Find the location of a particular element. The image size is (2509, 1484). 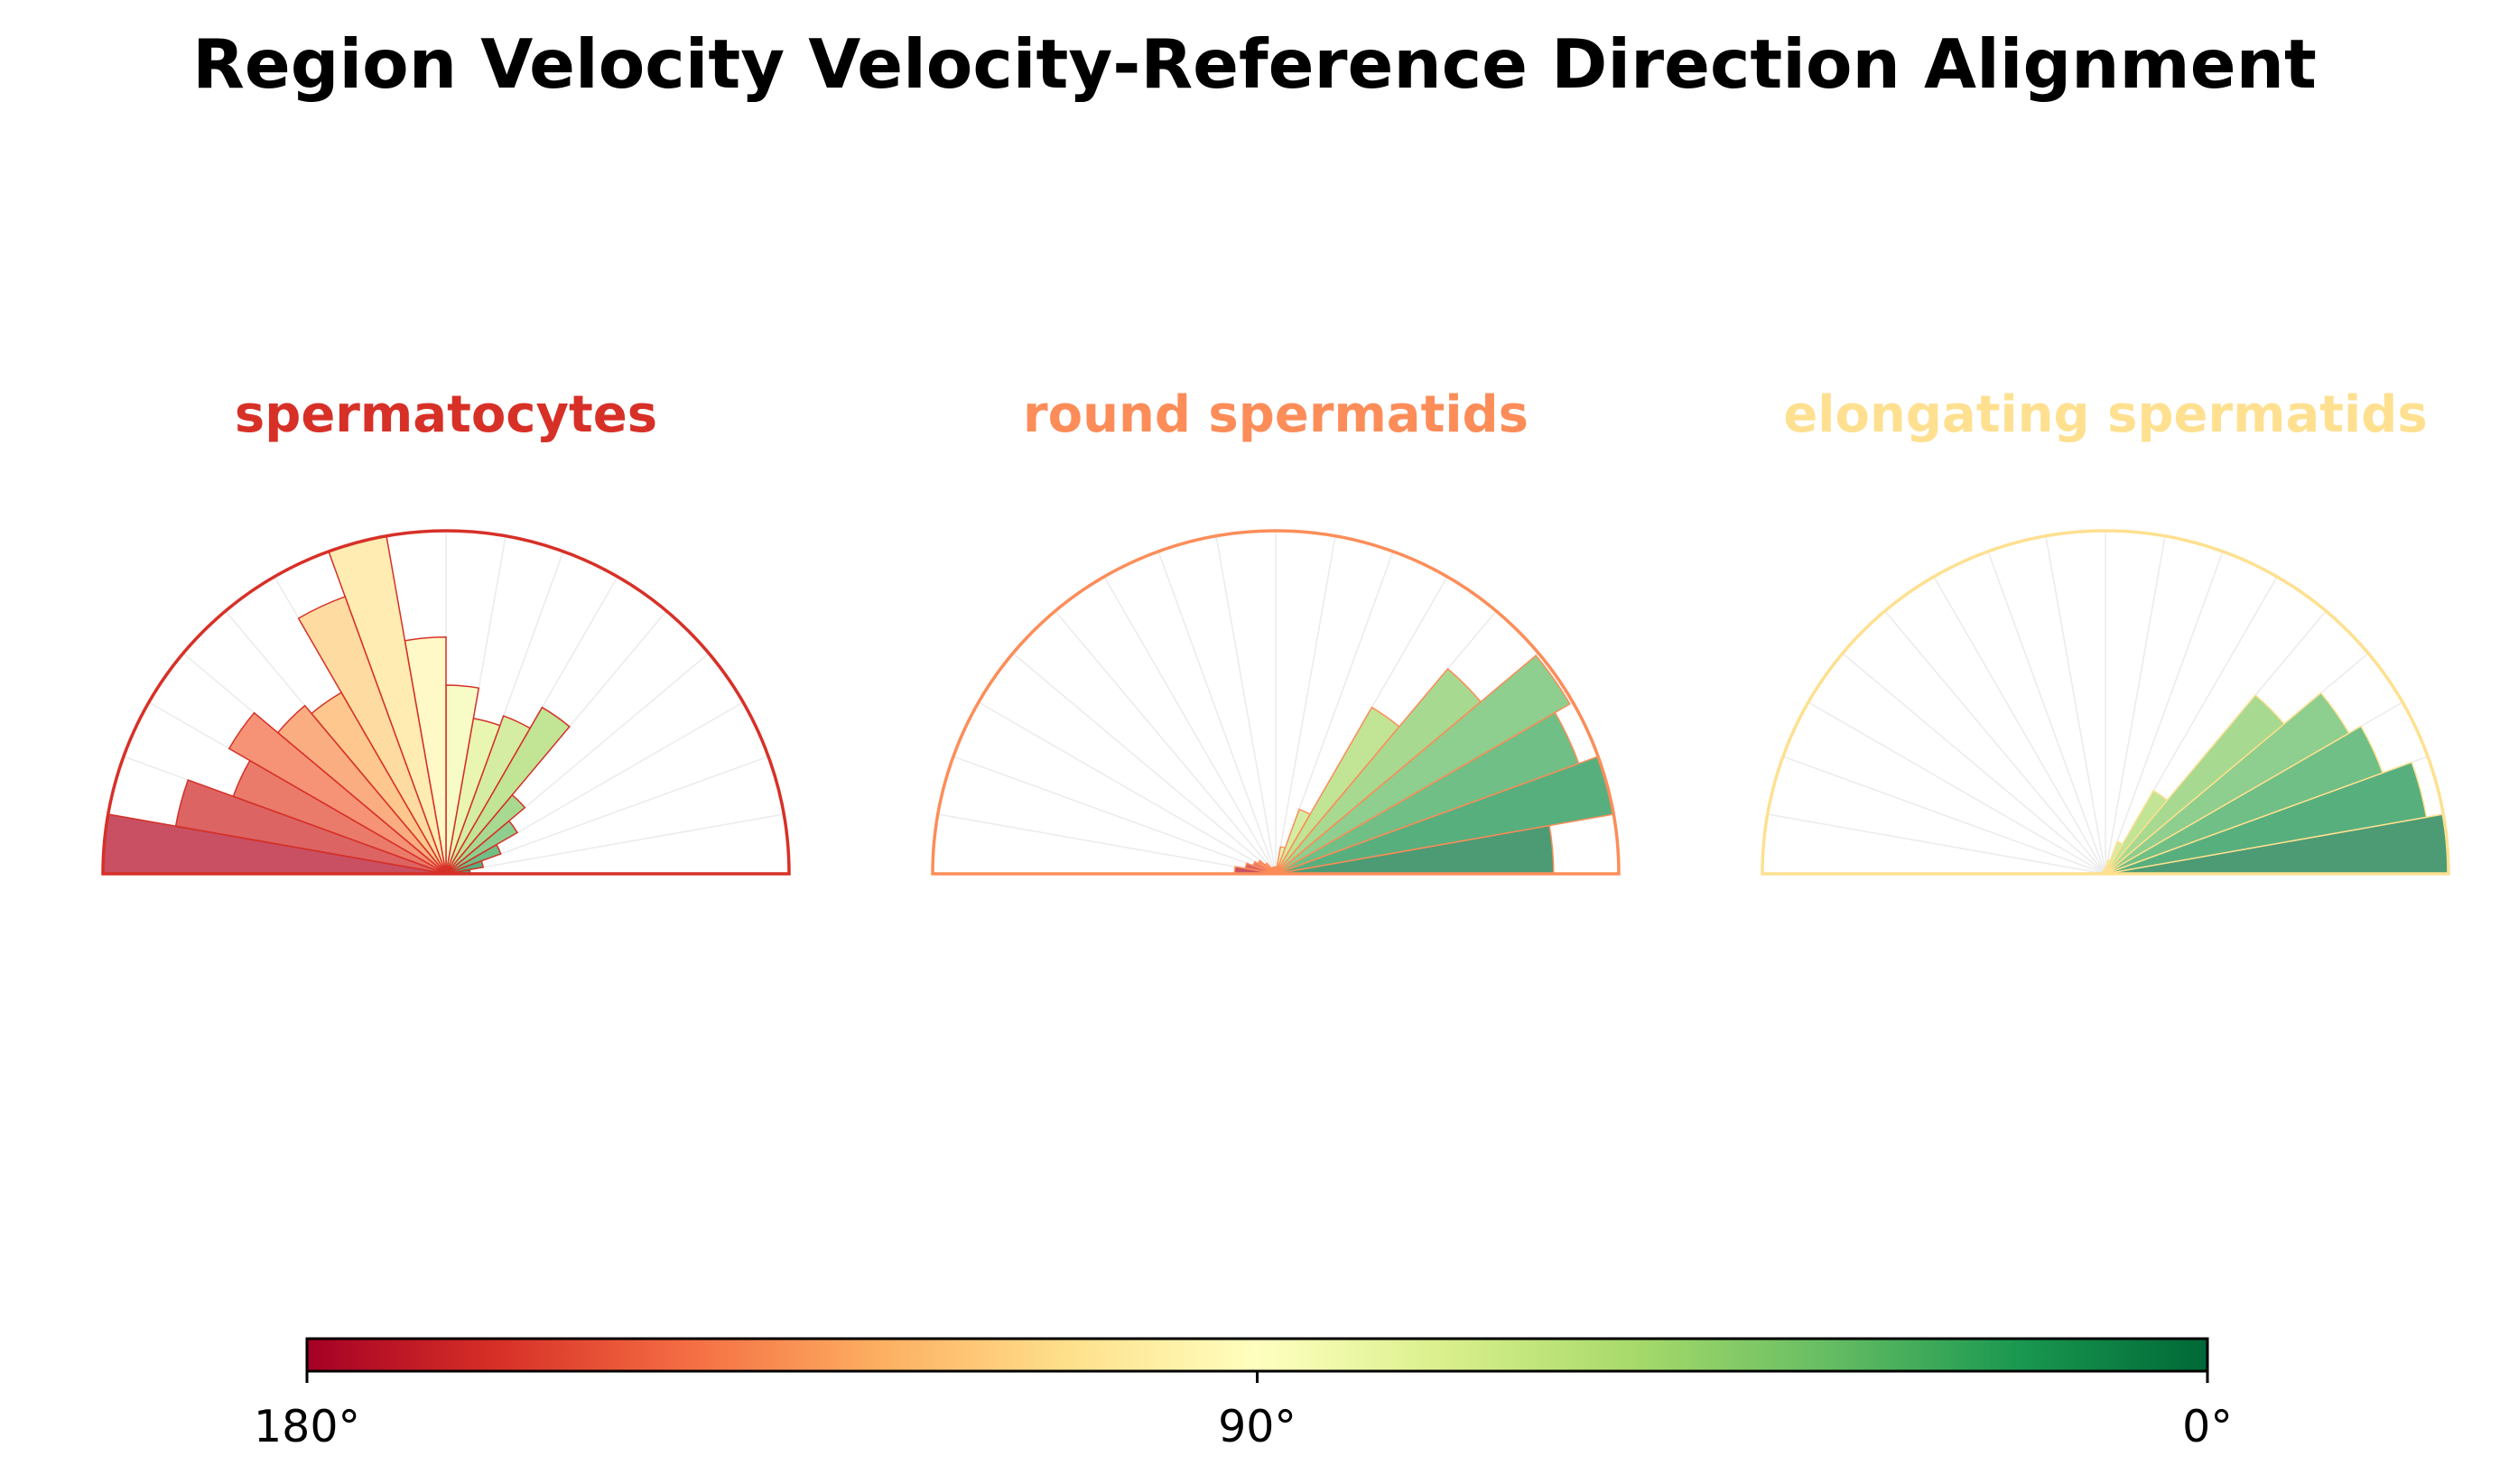

panel-title: round spermatids is located at coordinates (1276, 415).